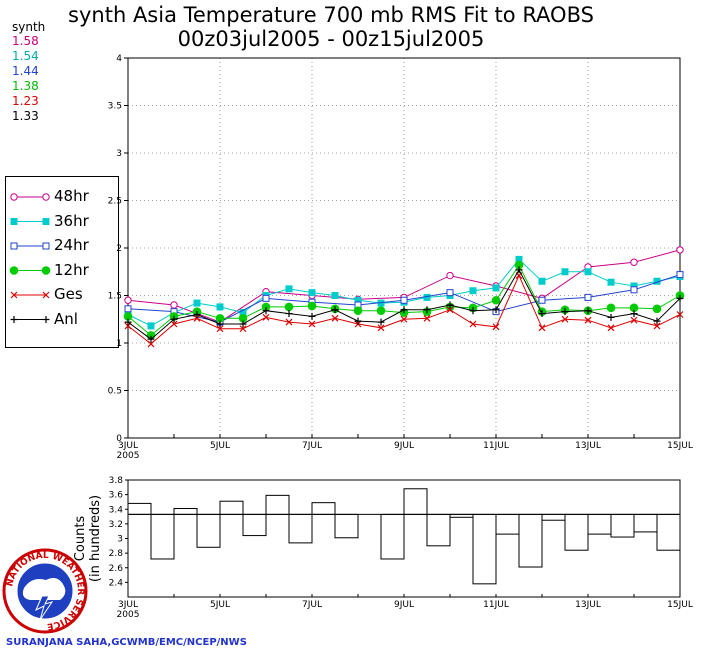 This screenshot has width=712, height=650. What do you see at coordinates (128, 446) in the screenshot?
I see `x-tick-label: 3JUL` at bounding box center [128, 446].